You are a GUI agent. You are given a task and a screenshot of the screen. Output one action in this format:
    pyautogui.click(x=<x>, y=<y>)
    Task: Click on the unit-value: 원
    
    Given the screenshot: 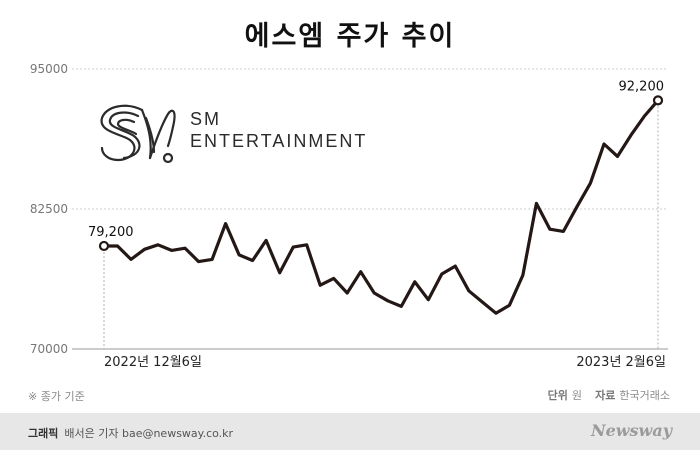 What is the action you would take?
    pyautogui.click(x=576, y=395)
    